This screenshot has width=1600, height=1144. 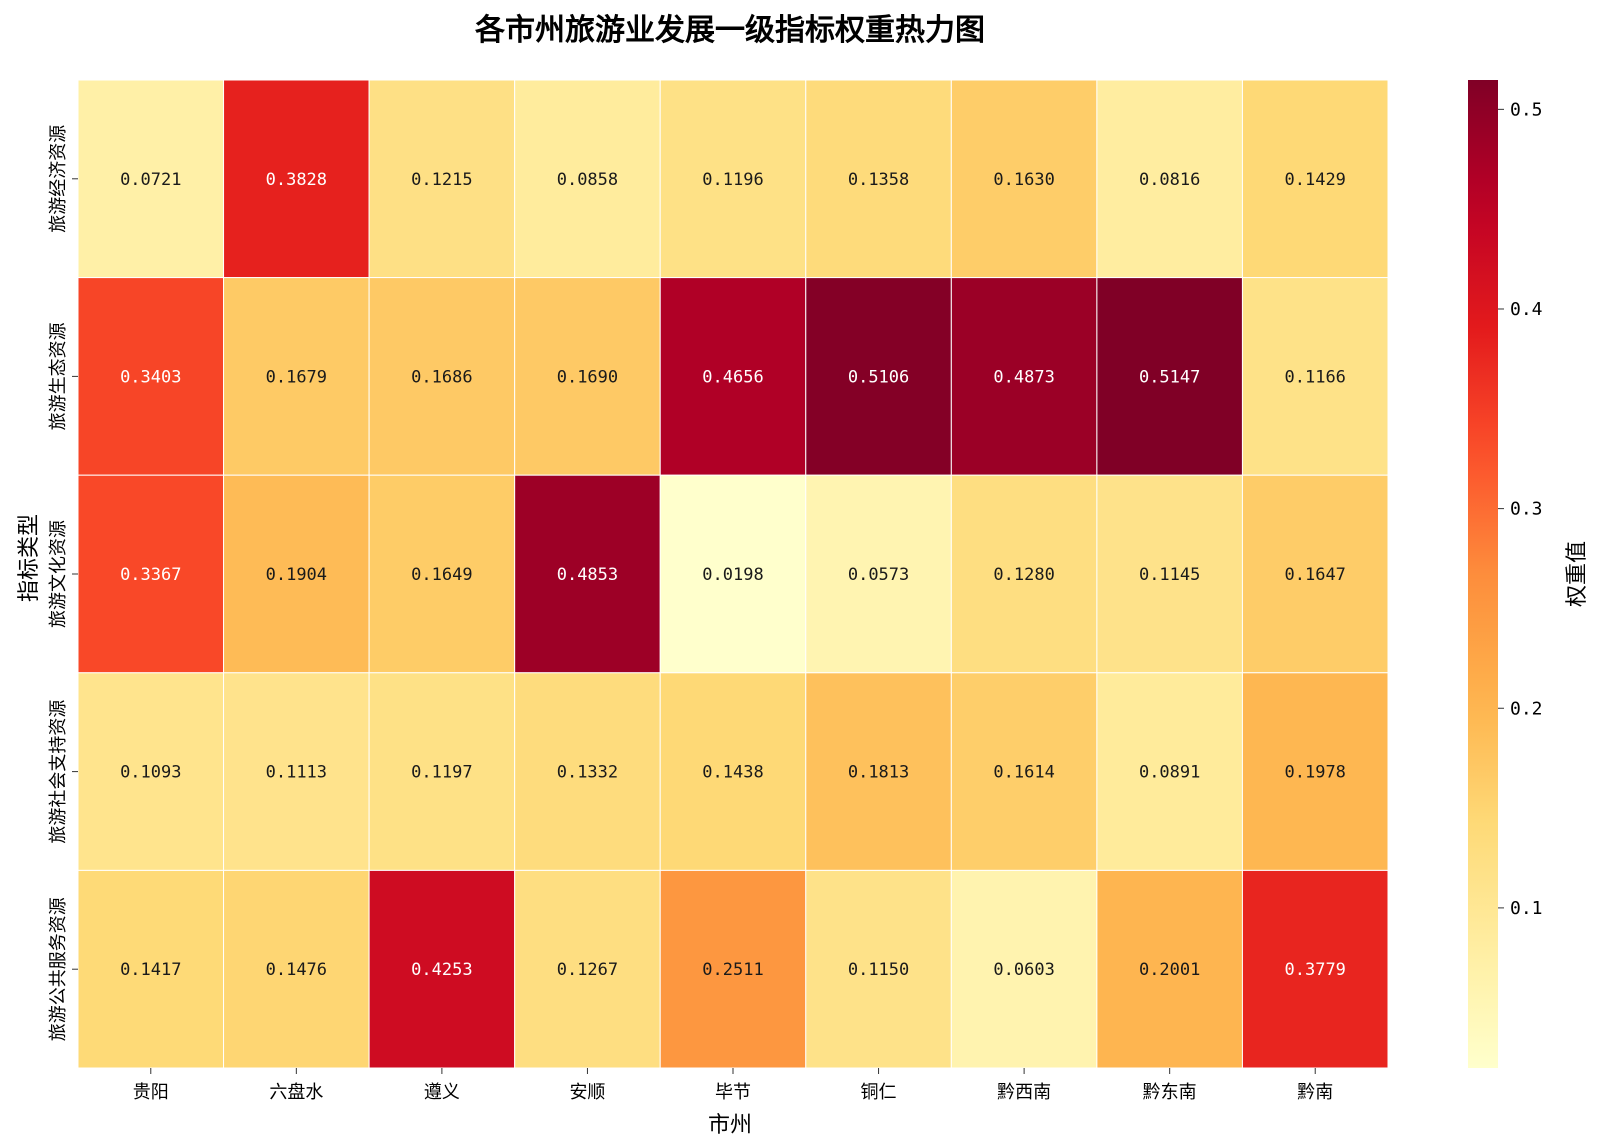 I want to click on colorbar-tick-label: 0.4, so click(x=1526, y=309).